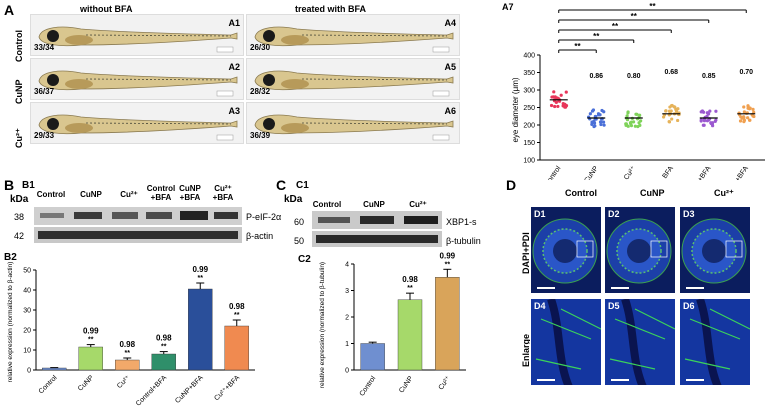 The height and width of the screenshot is (413, 778). Describe the element at coordinates (234, 111) in the screenshot. I see `fish-panel-label: A3` at that location.